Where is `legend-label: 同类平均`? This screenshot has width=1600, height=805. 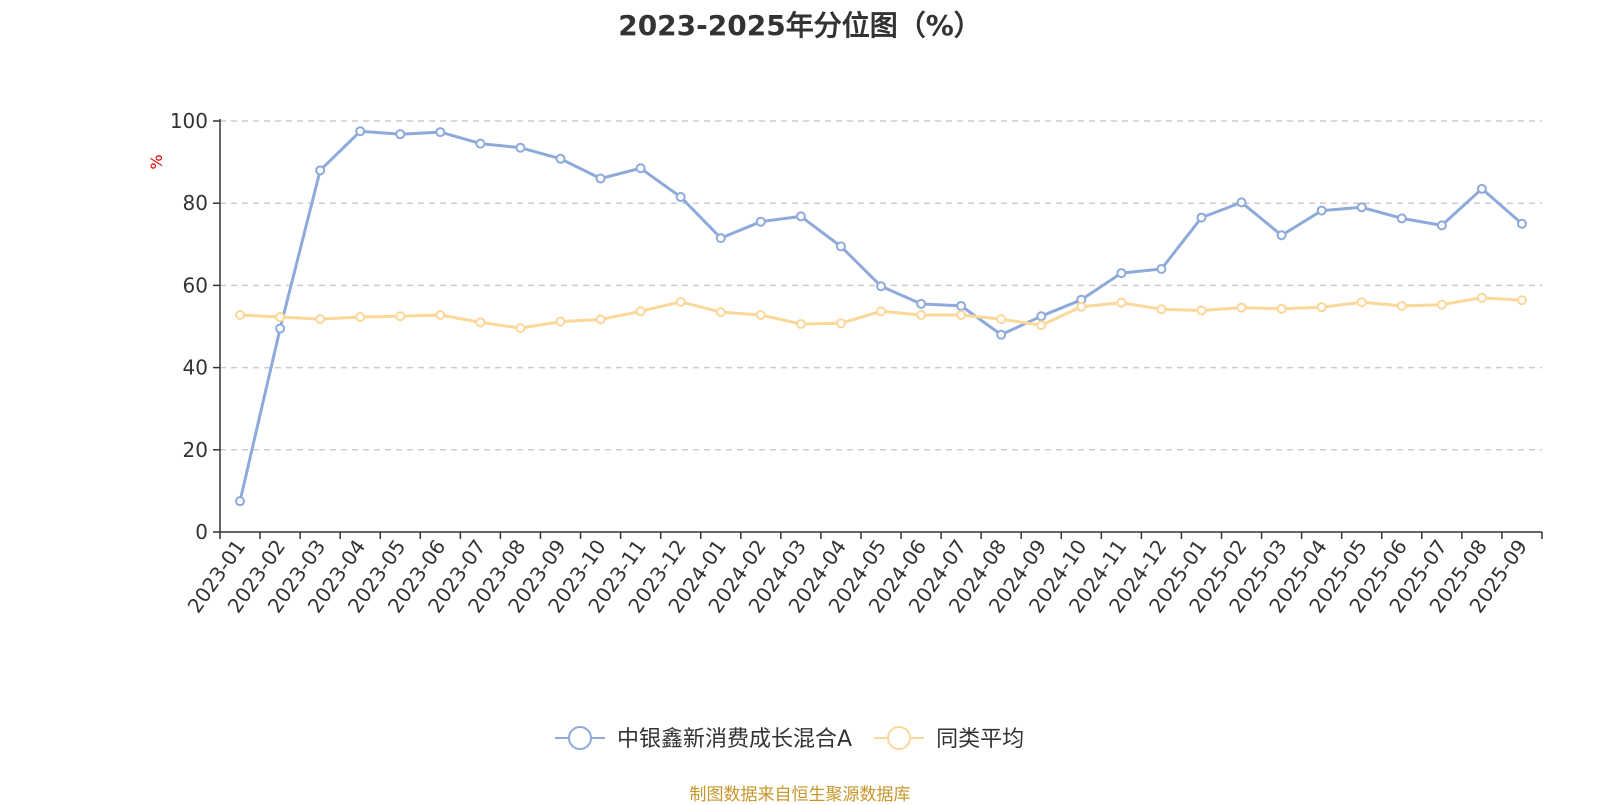
legend-label: 同类平均 is located at coordinates (980, 739).